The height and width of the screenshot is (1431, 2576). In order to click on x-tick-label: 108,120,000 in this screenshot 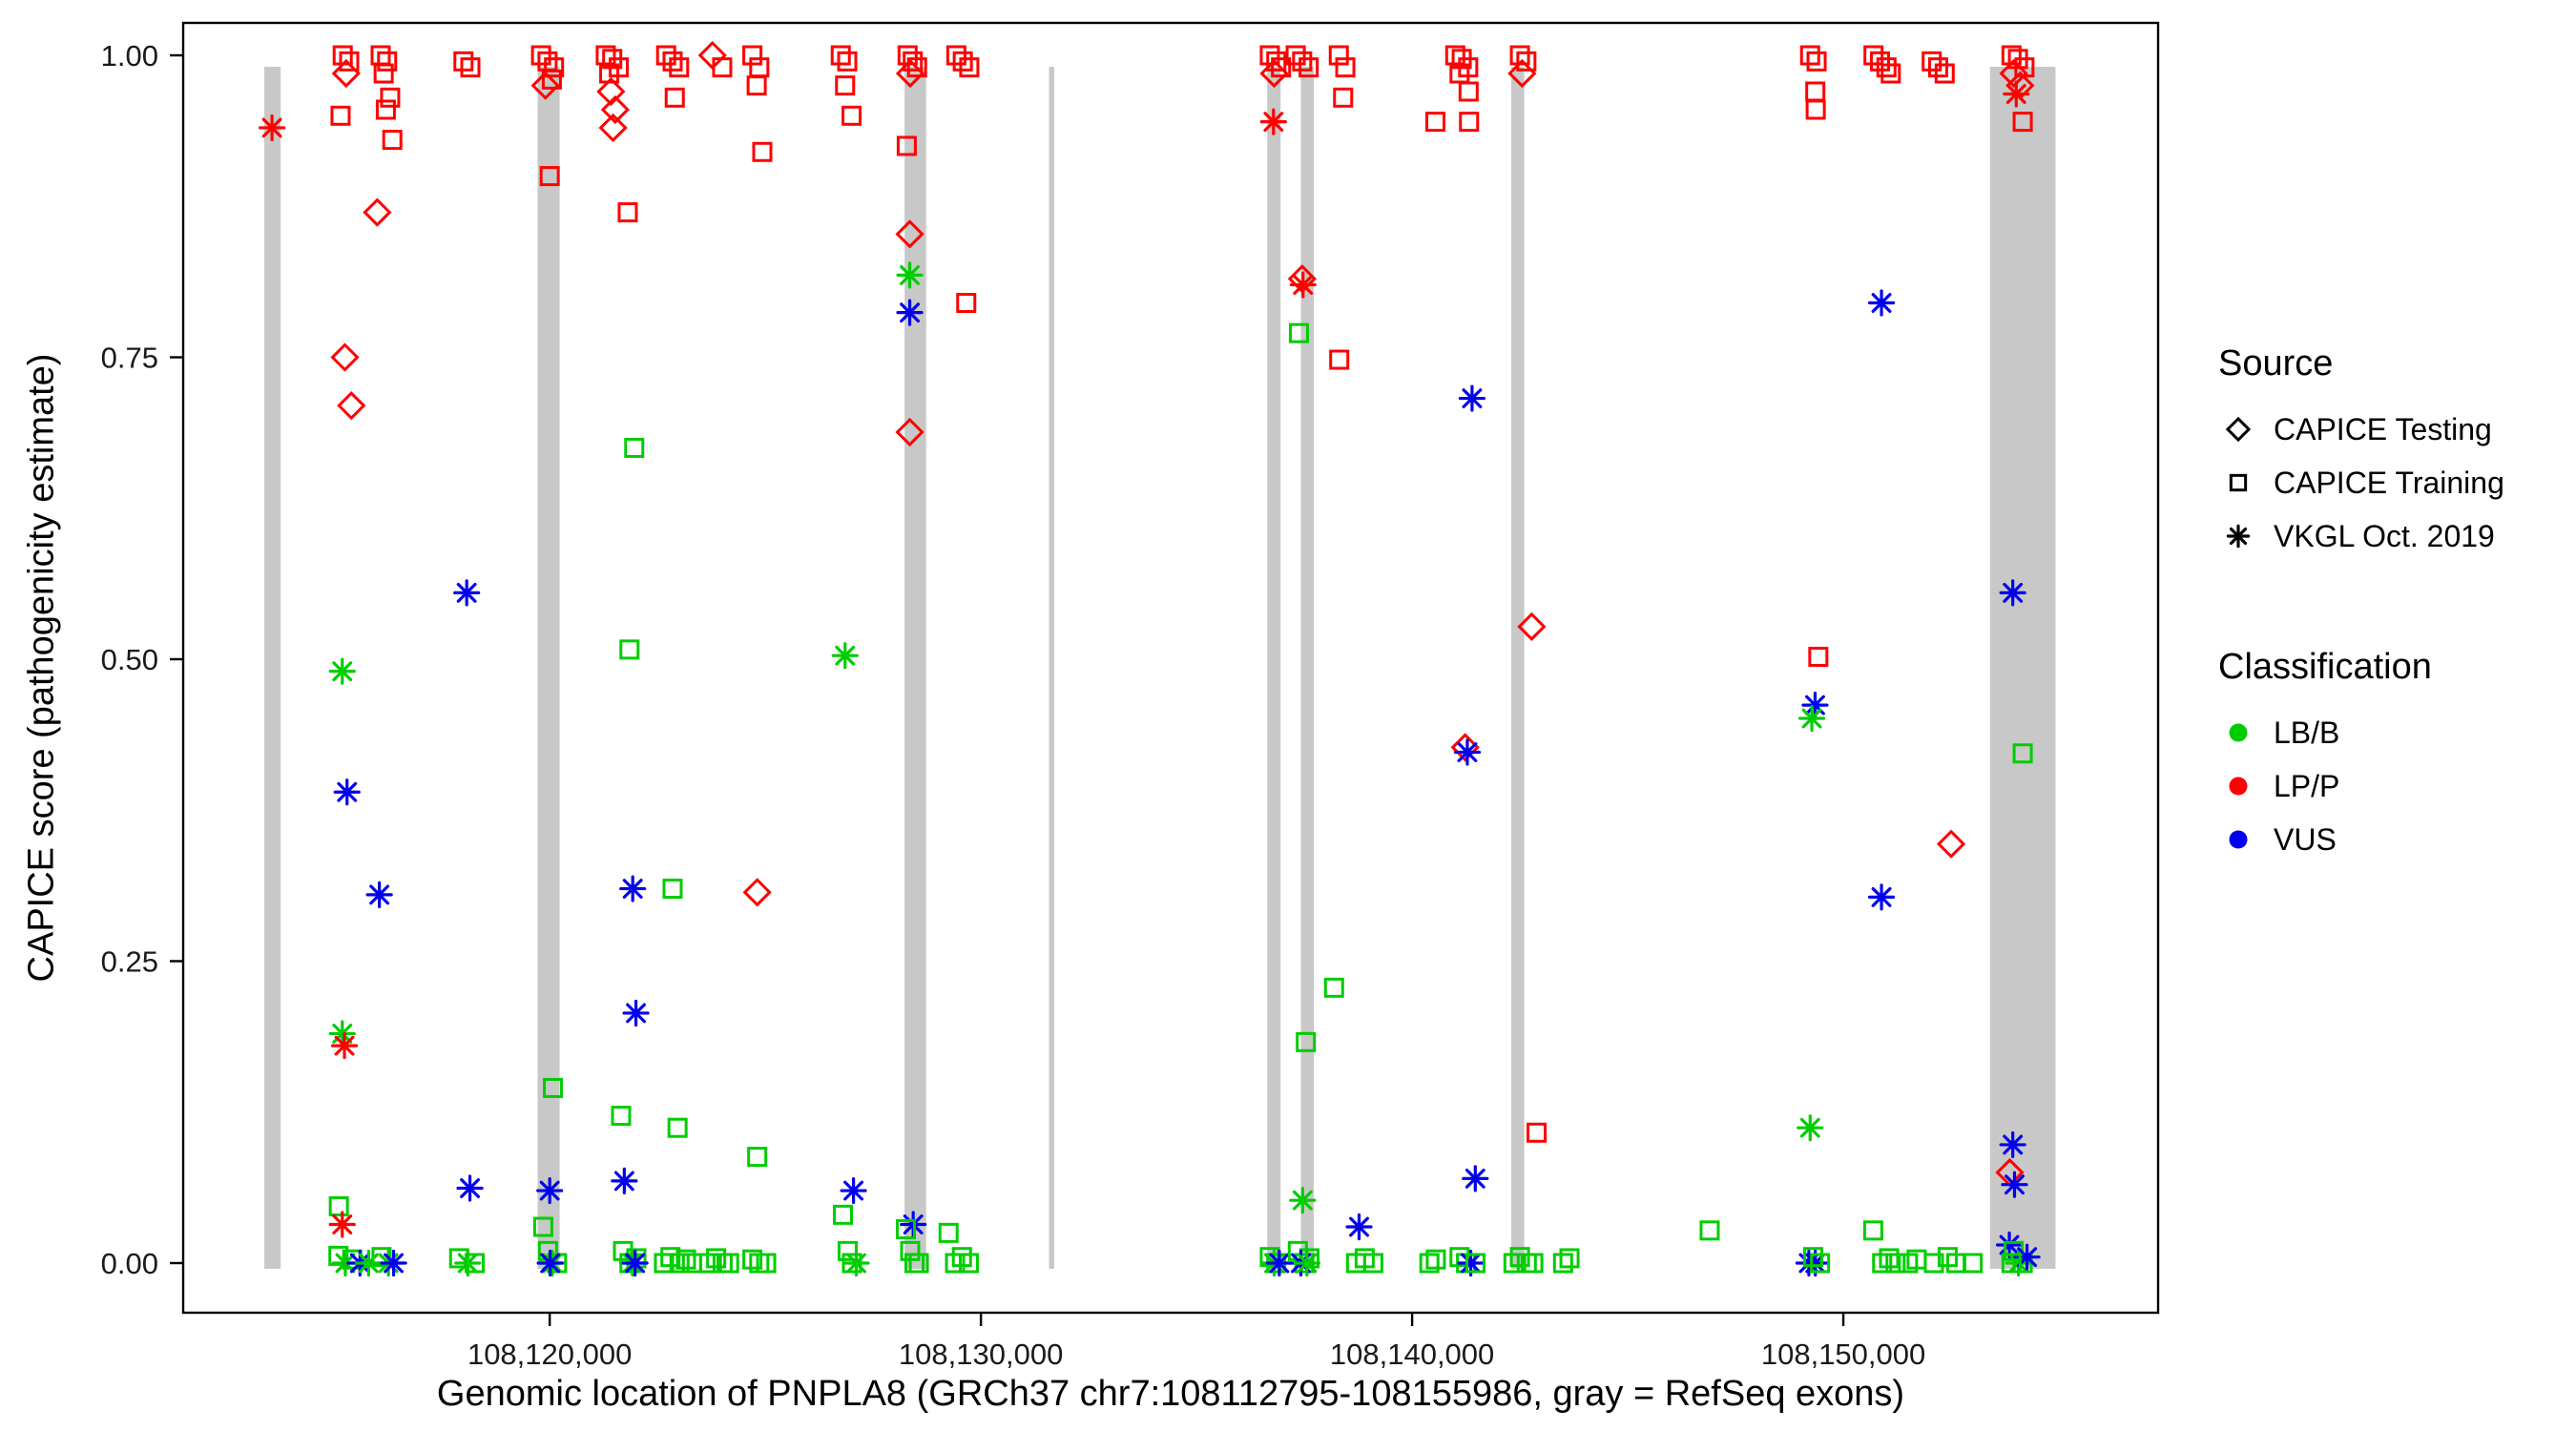, I will do `click(549, 1354)`.